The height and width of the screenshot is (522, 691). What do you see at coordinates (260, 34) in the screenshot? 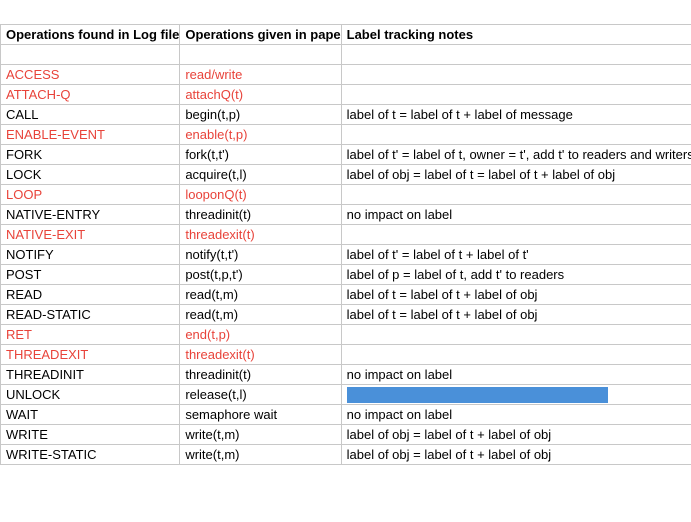
I see `header-paper-operations: Operations given in pape` at bounding box center [260, 34].